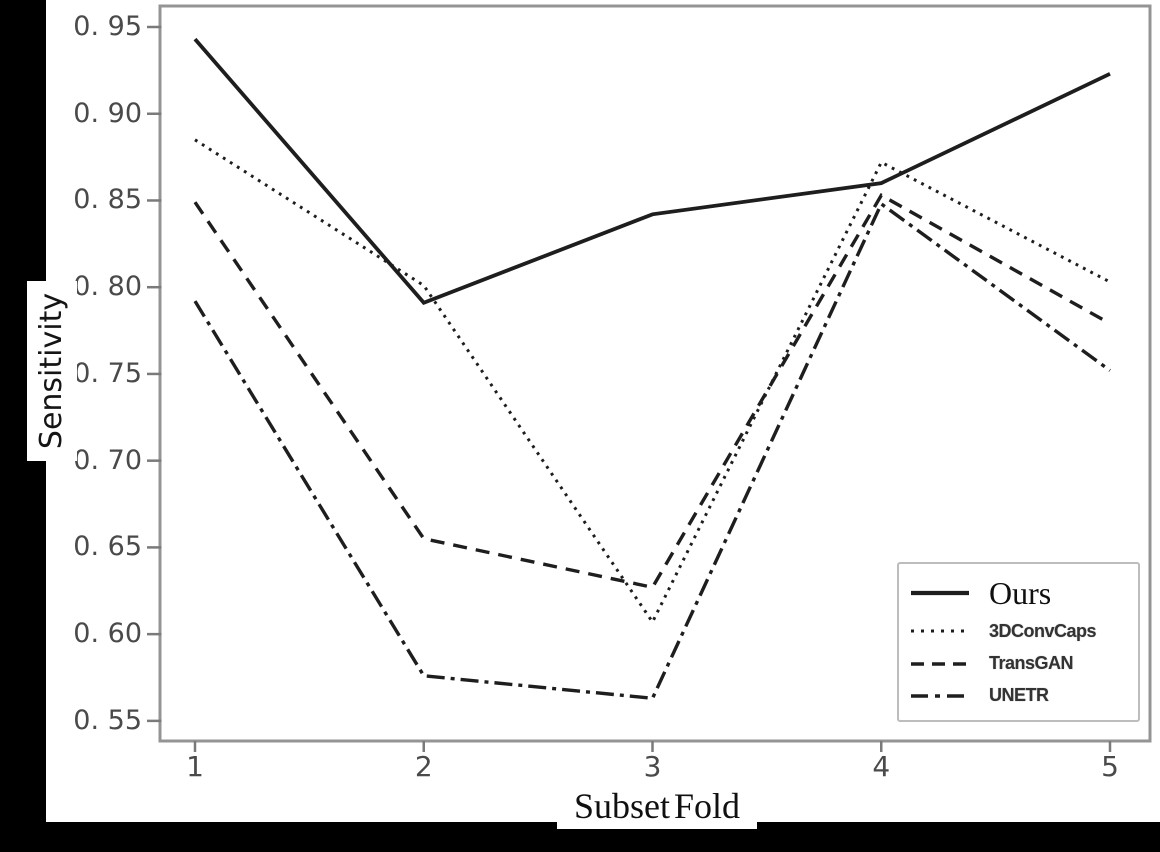 This screenshot has width=1160, height=852. I want to click on y-tick-label: 0. 70, so click(107, 460).